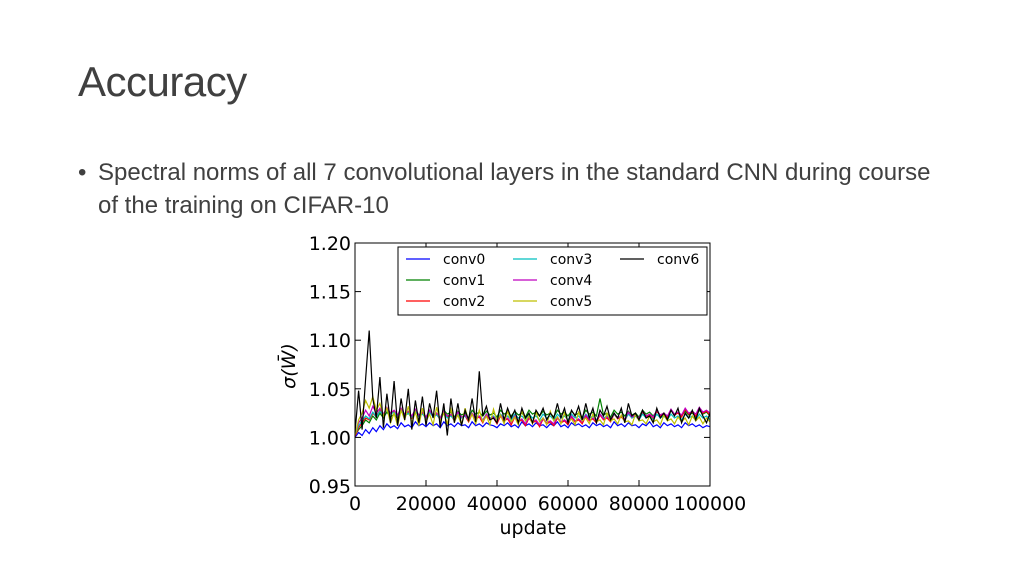  I want to click on series-layer, so click(532, 384).